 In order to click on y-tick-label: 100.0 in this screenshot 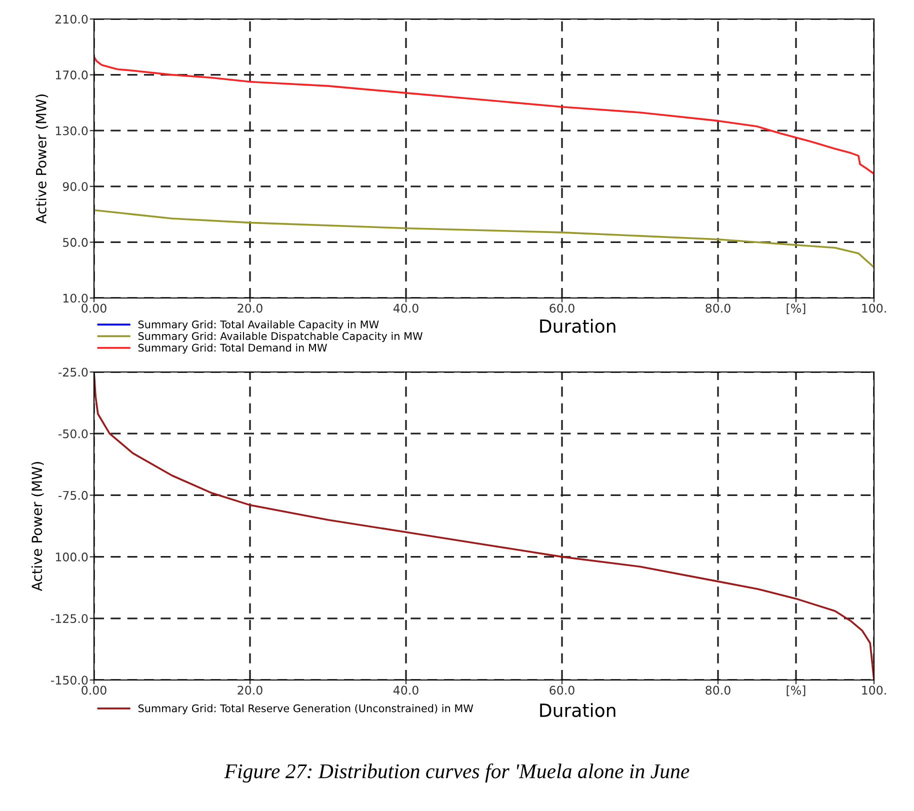, I will do `click(72, 557)`.